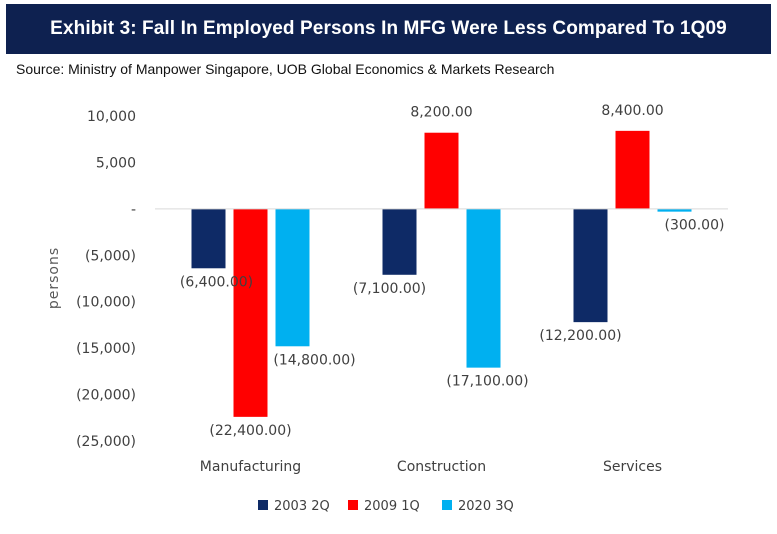 This screenshot has width=777, height=534. Describe the element at coordinates (54, 278) in the screenshot. I see `y-axis-label: persons` at that location.